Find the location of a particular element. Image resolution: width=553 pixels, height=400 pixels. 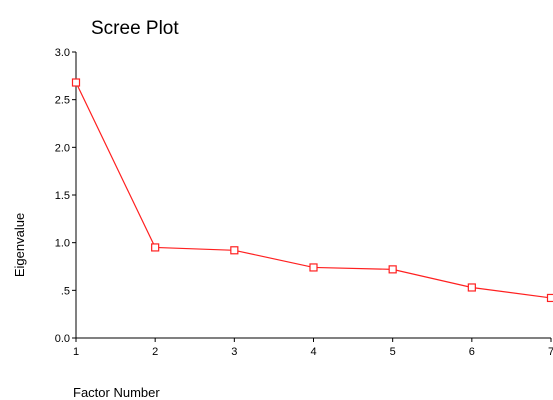

x-tick-label: 2 is located at coordinates (155, 352).